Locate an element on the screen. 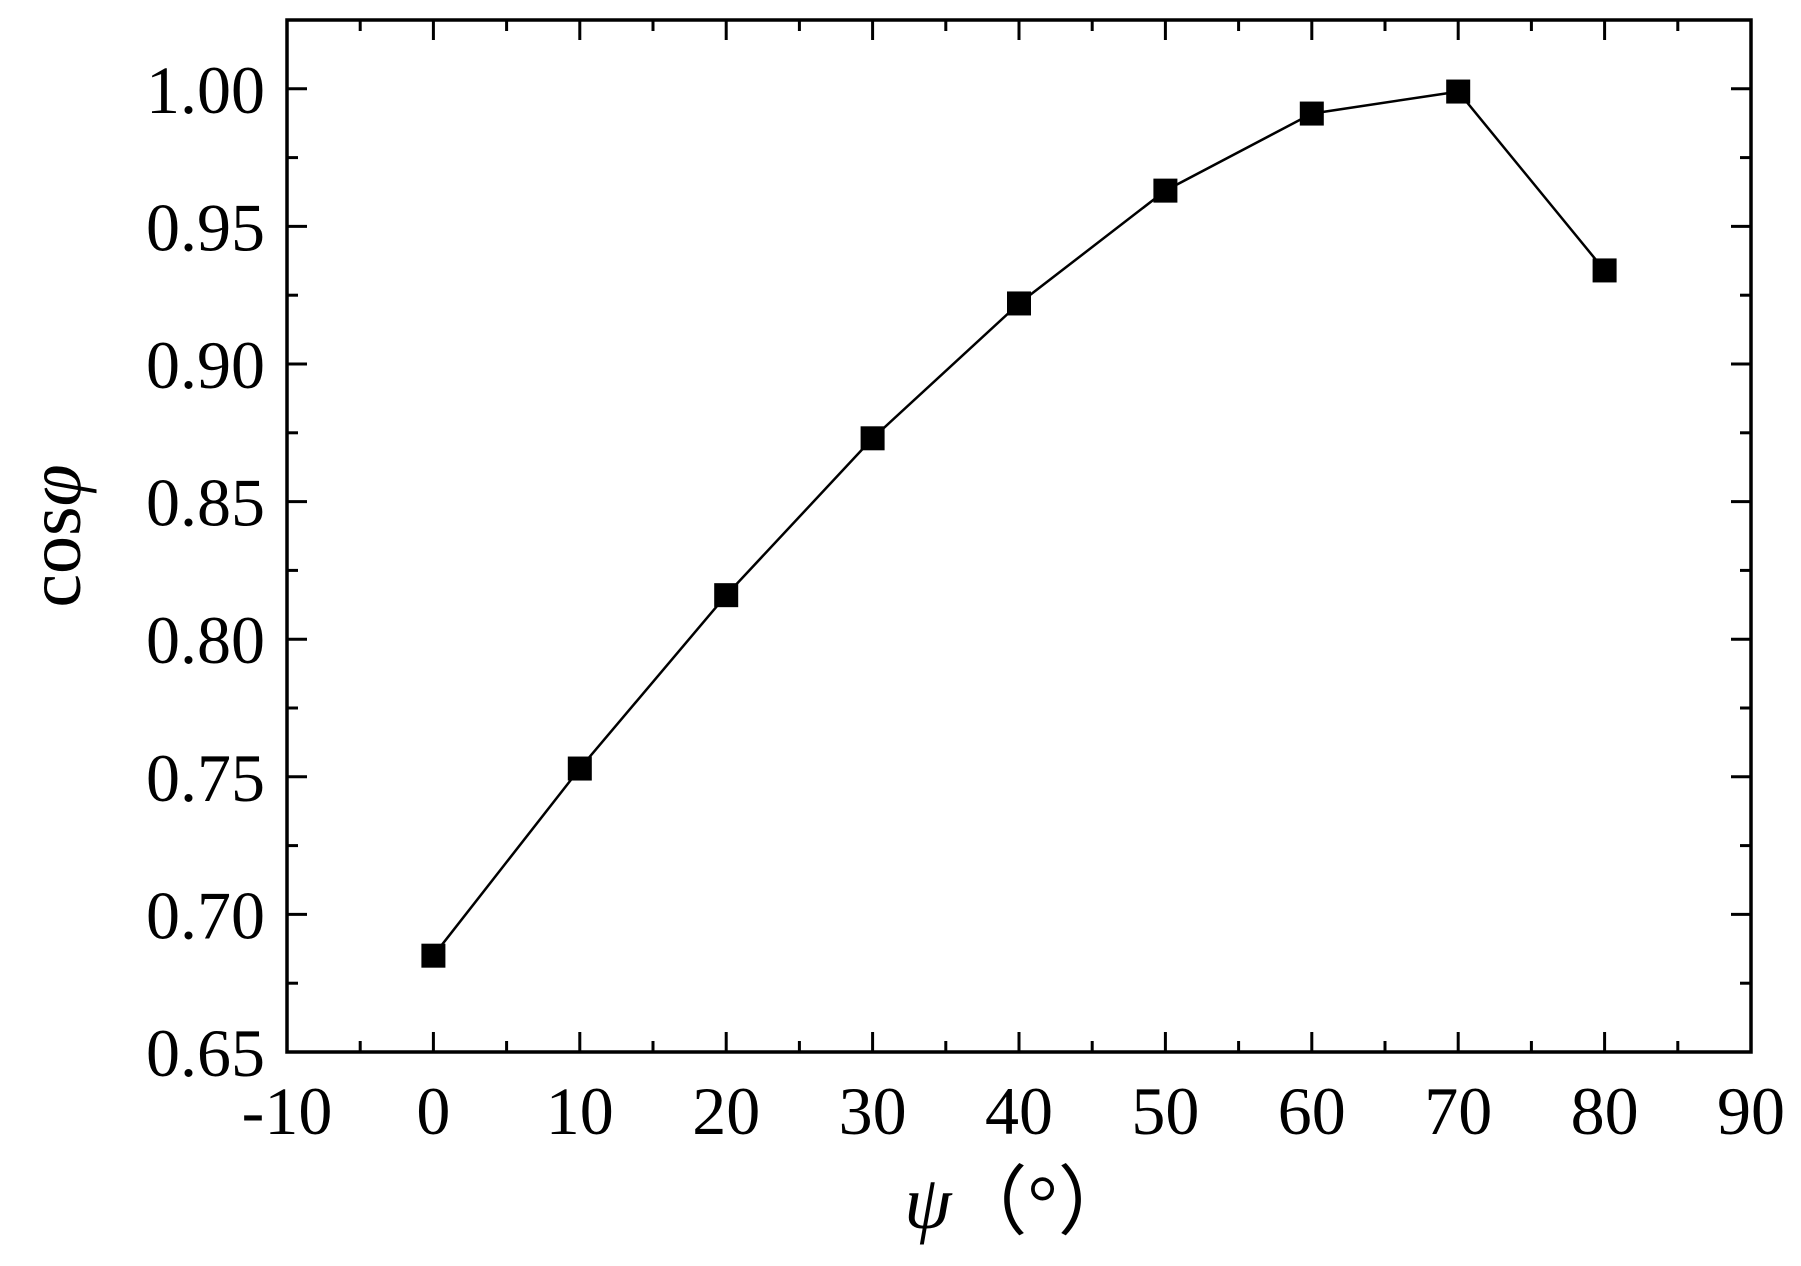 The image size is (1801, 1266). x-tick-label: 40 is located at coordinates (1019, 1111).